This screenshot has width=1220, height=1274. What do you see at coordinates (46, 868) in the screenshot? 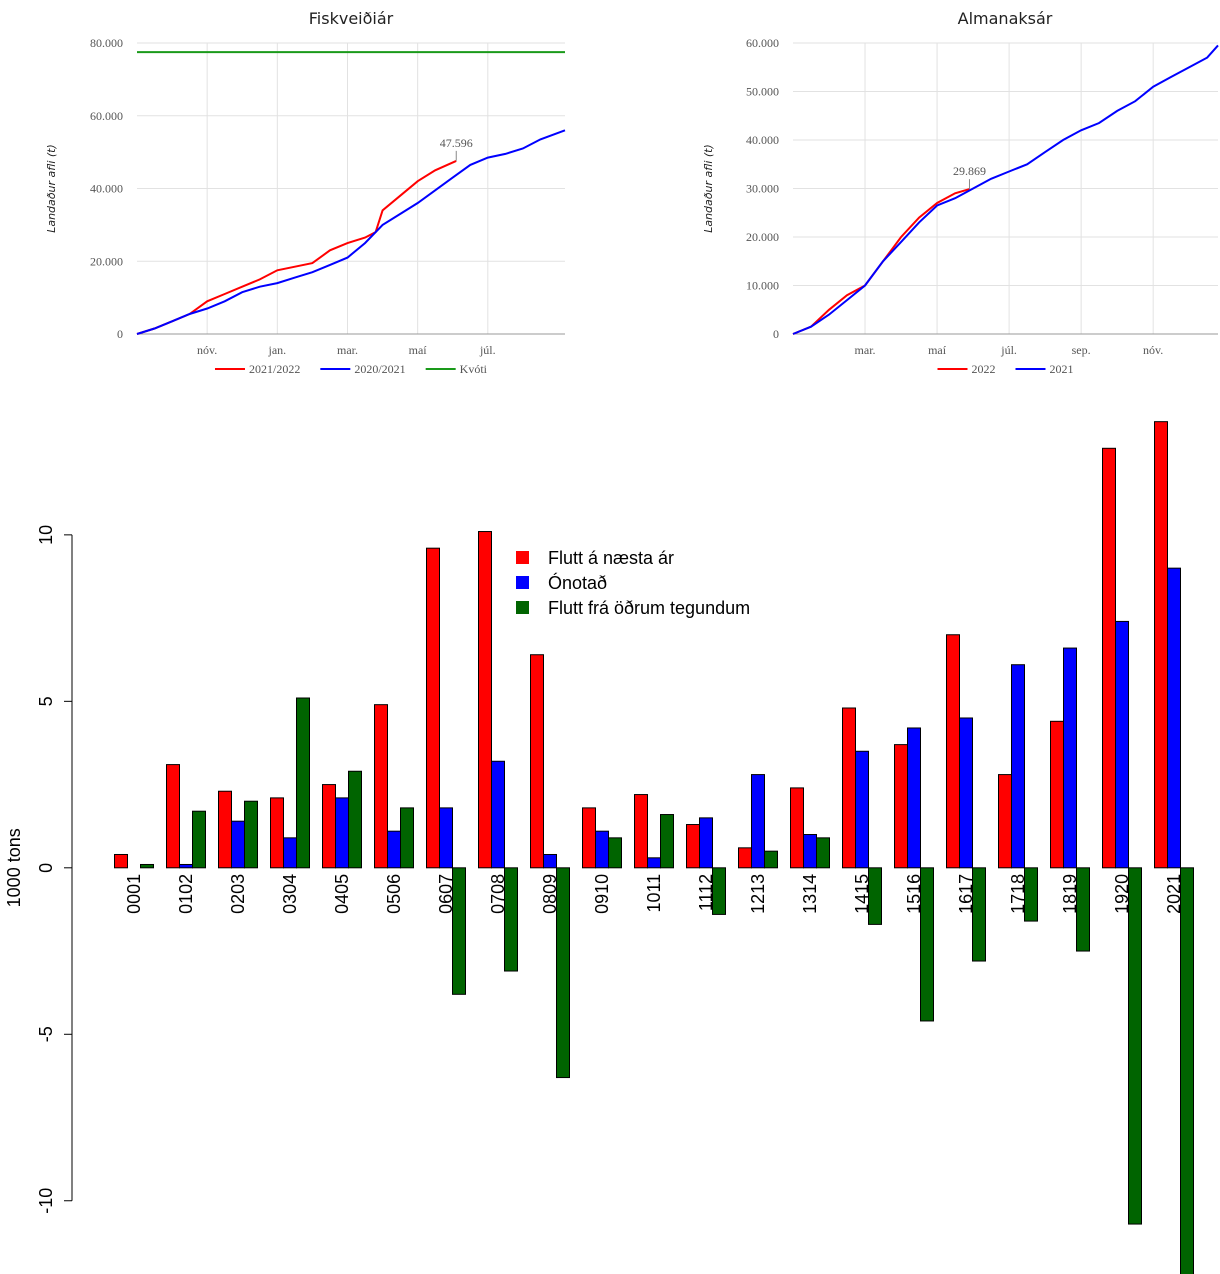
I see `y-tick-label: 0` at bounding box center [46, 868].